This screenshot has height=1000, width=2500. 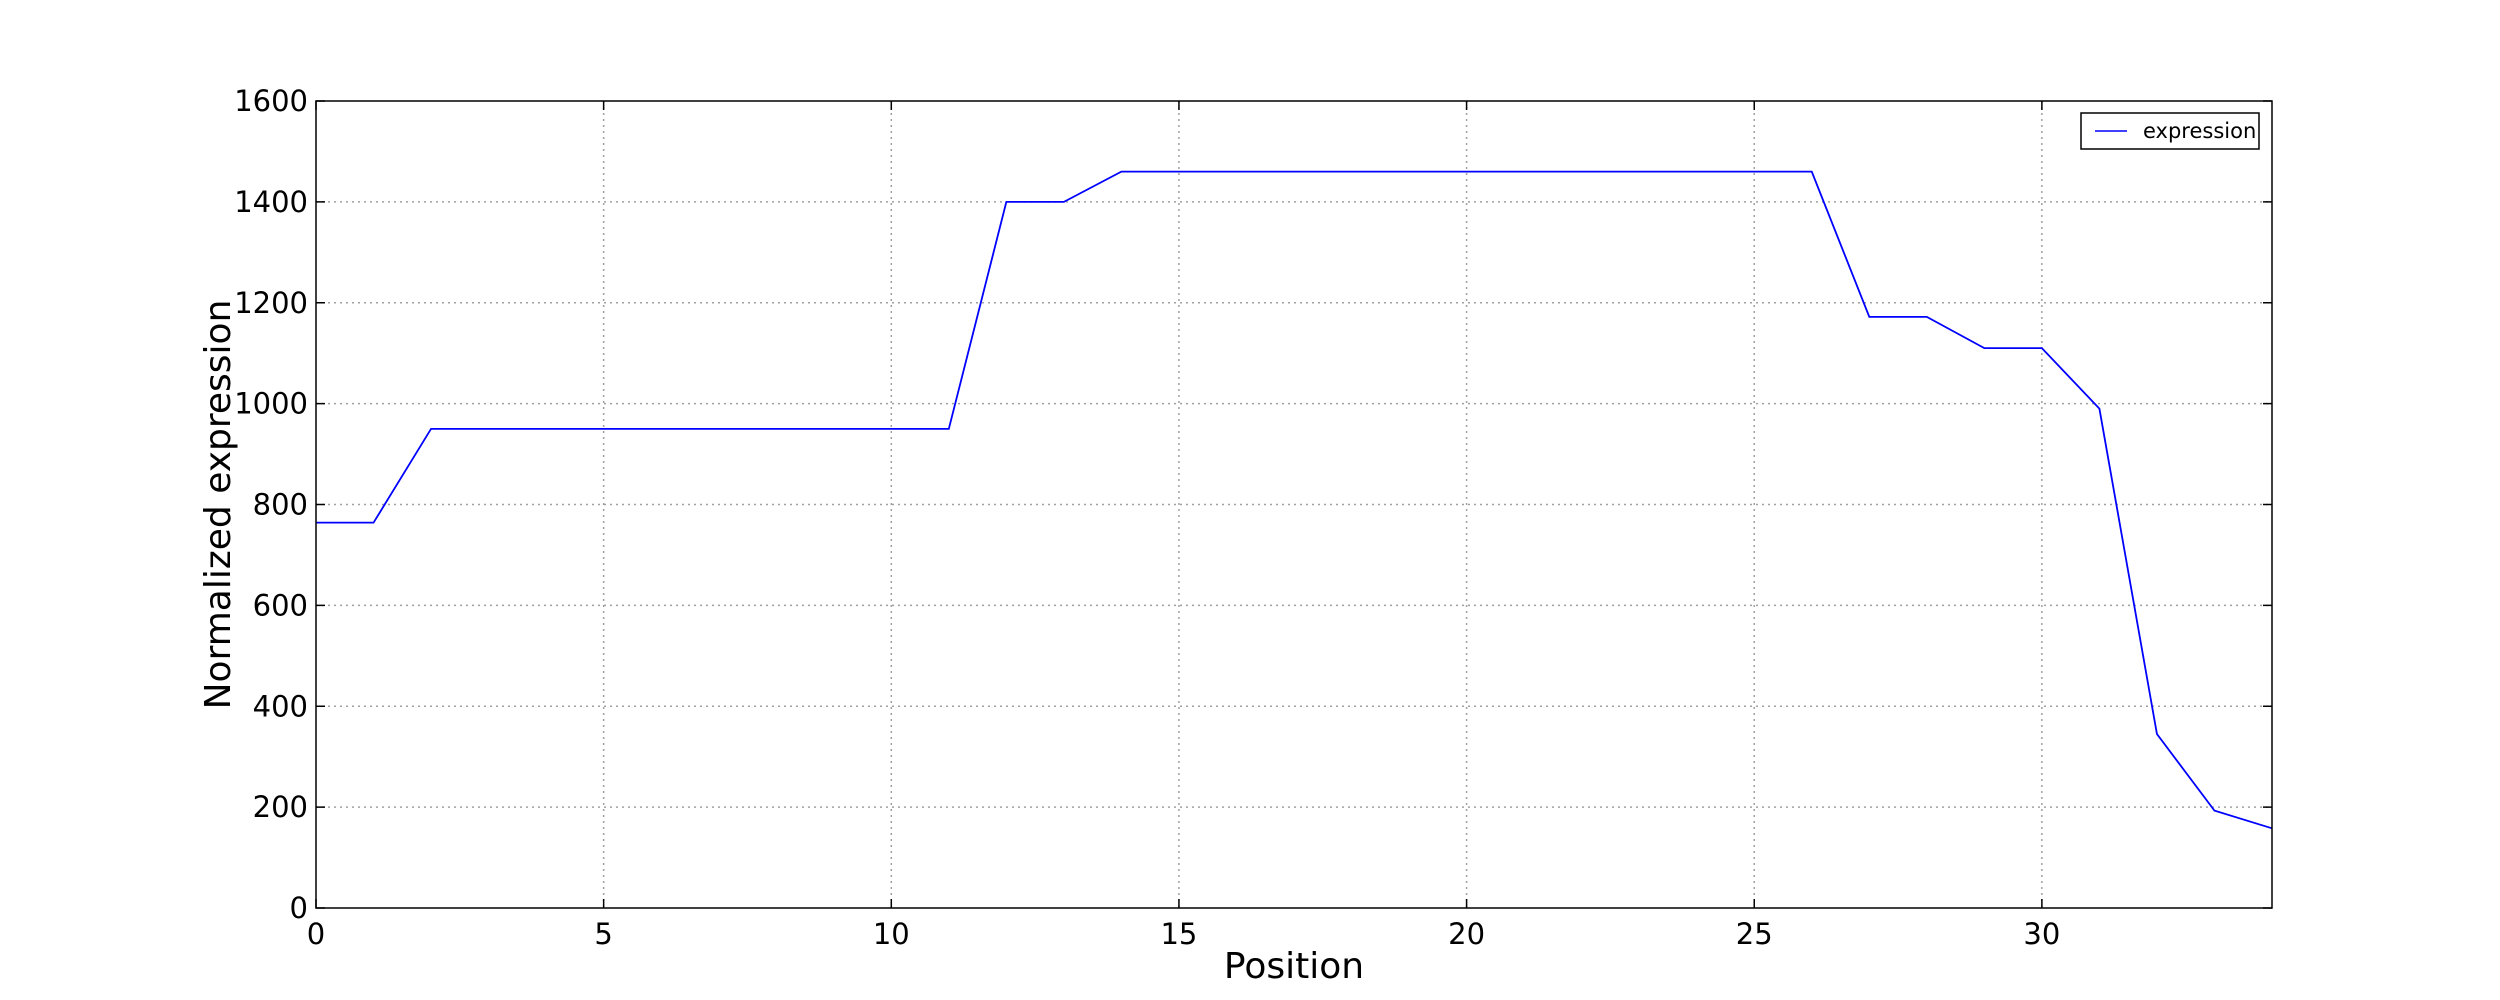 What do you see at coordinates (280, 605) in the screenshot?
I see `y-tick-label-600: 600` at bounding box center [280, 605].